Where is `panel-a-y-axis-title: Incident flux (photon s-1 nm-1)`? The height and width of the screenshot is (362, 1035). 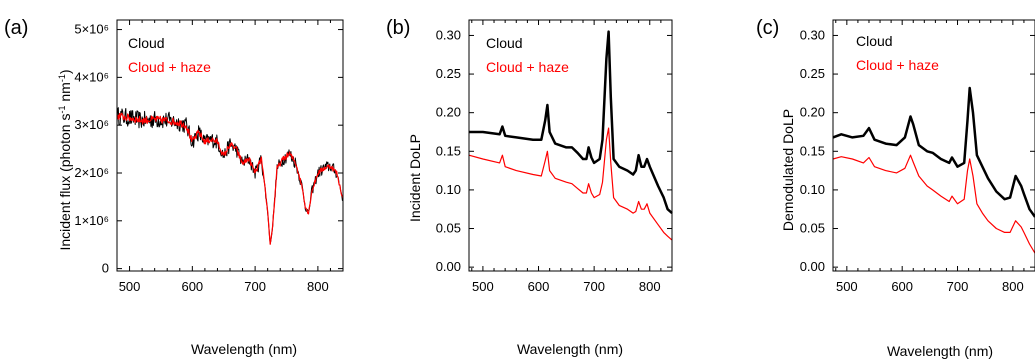 panel-a-y-axis-title: Incident flux (photon s-1 nm-1) is located at coordinates (65, 159).